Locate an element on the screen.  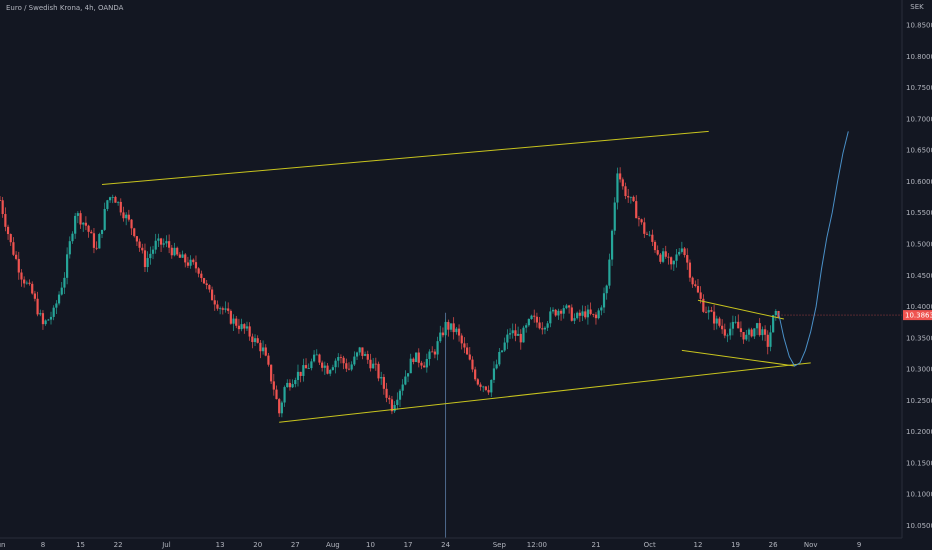
x-tick-label: 26 is located at coordinates (773, 545).